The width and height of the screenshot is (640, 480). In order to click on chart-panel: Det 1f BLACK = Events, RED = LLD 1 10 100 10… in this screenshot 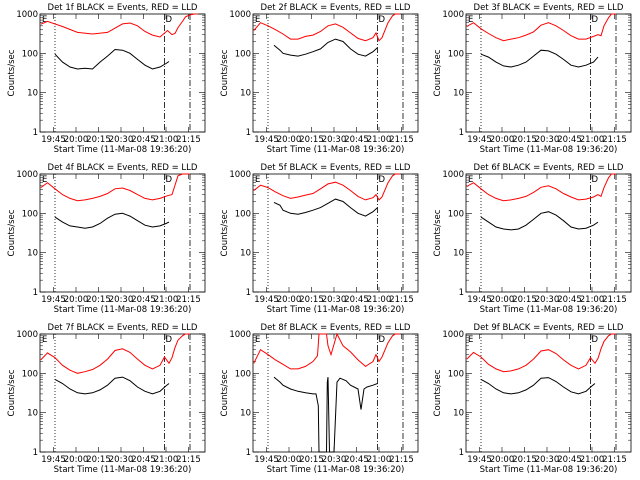, I will do `click(106, 80)`.